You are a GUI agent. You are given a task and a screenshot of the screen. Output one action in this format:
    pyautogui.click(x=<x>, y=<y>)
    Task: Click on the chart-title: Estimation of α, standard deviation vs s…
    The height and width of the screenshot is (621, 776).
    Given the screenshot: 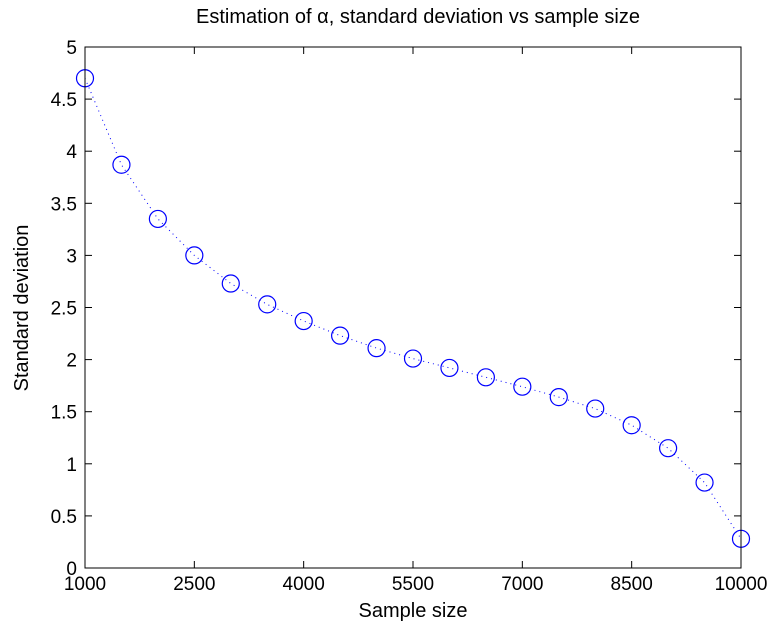 What is the action you would take?
    pyautogui.click(x=418, y=17)
    